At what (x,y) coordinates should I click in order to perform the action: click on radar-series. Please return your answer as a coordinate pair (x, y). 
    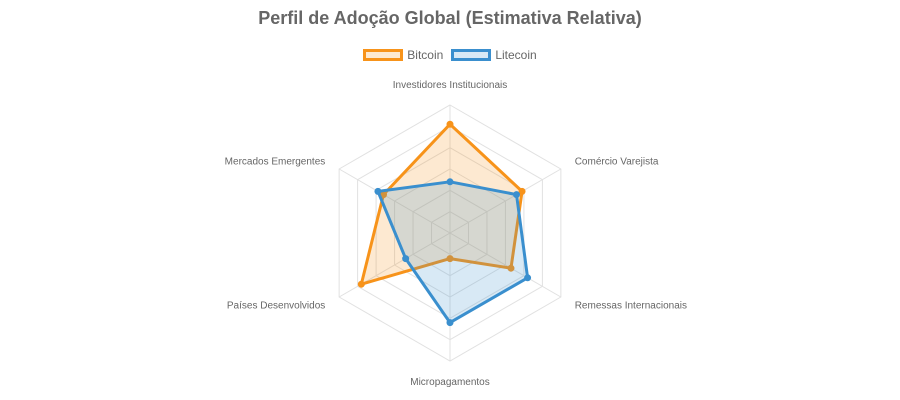
    Looking at the image, I should click on (444, 223).